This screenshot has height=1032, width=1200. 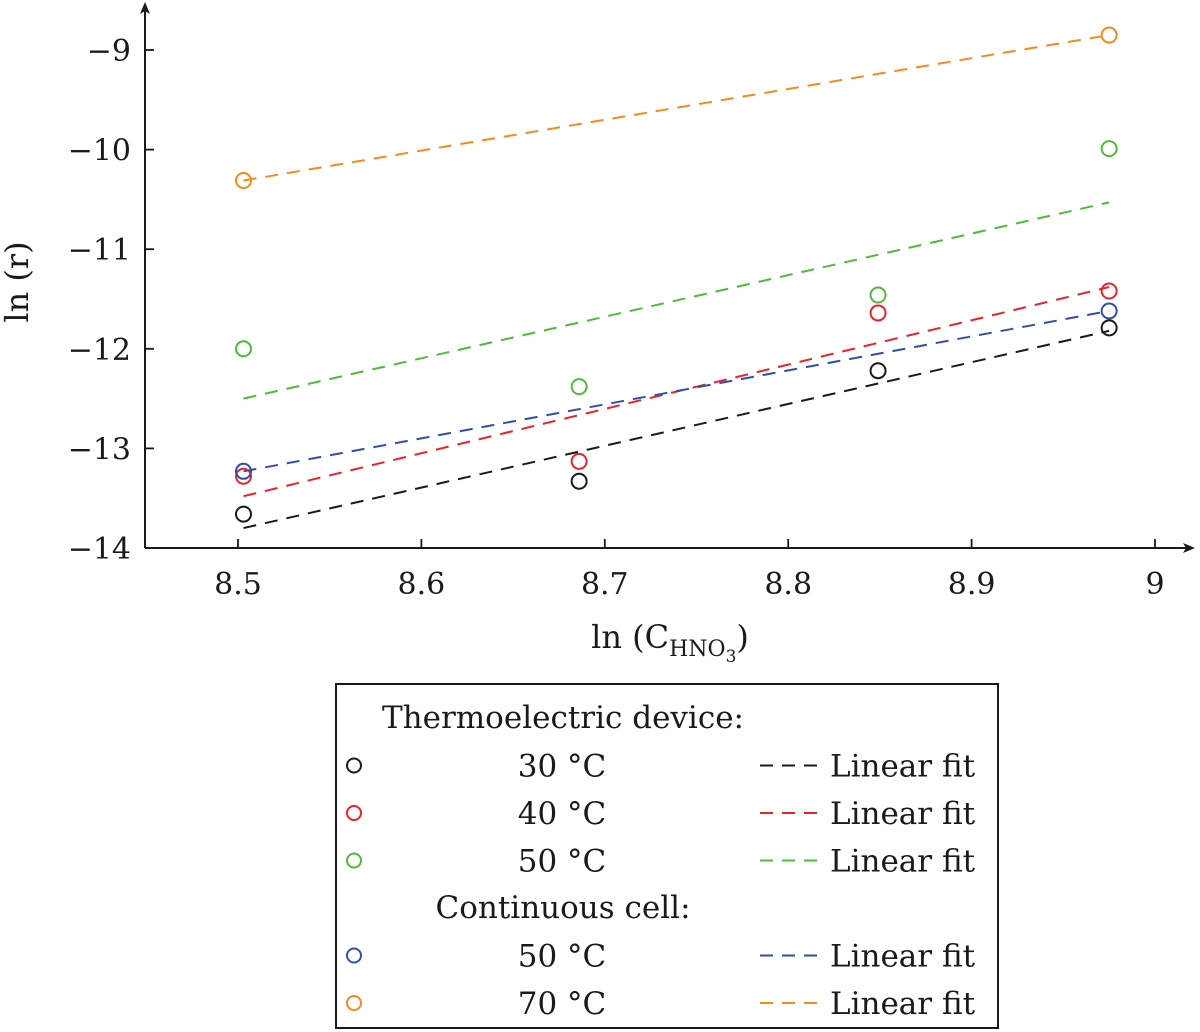 What do you see at coordinates (972, 584) in the screenshot?
I see `x-tick-label: 8.9` at bounding box center [972, 584].